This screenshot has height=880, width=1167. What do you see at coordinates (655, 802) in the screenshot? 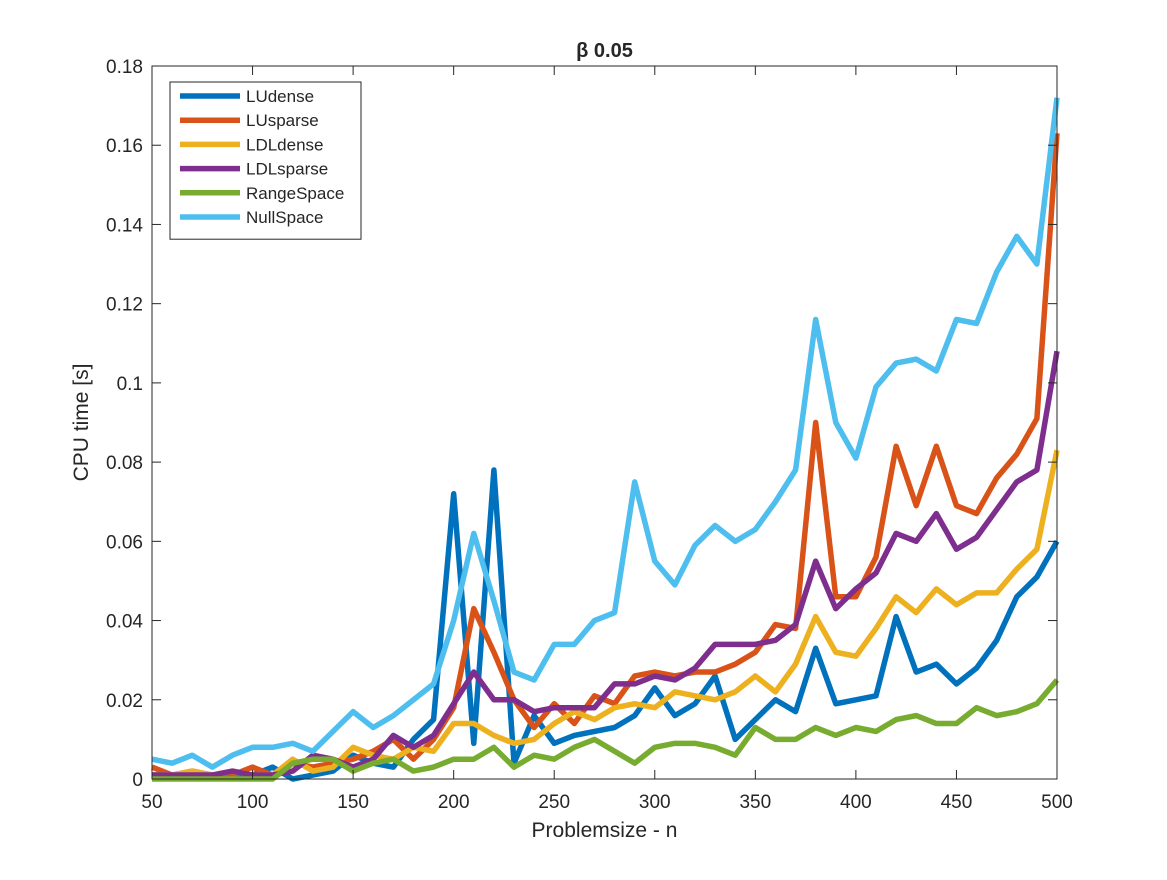
I see `x-tick-label: 300` at bounding box center [655, 802].